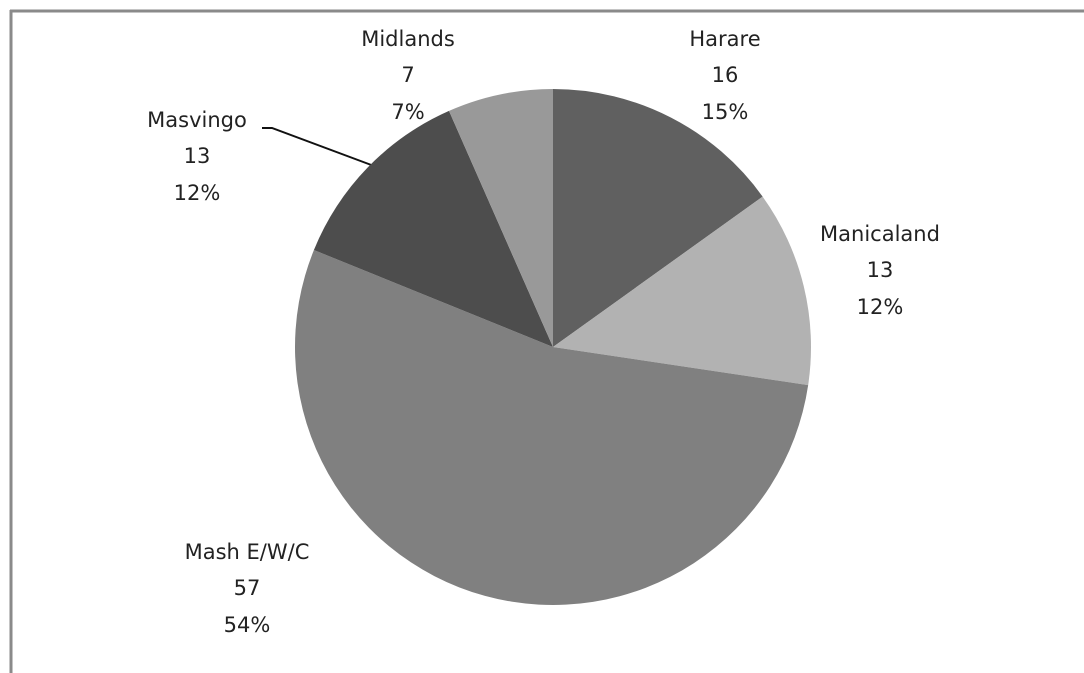 The width and height of the screenshot is (1084, 673). What do you see at coordinates (725, 75) in the screenshot?
I see `slice-value: 16` at bounding box center [725, 75].